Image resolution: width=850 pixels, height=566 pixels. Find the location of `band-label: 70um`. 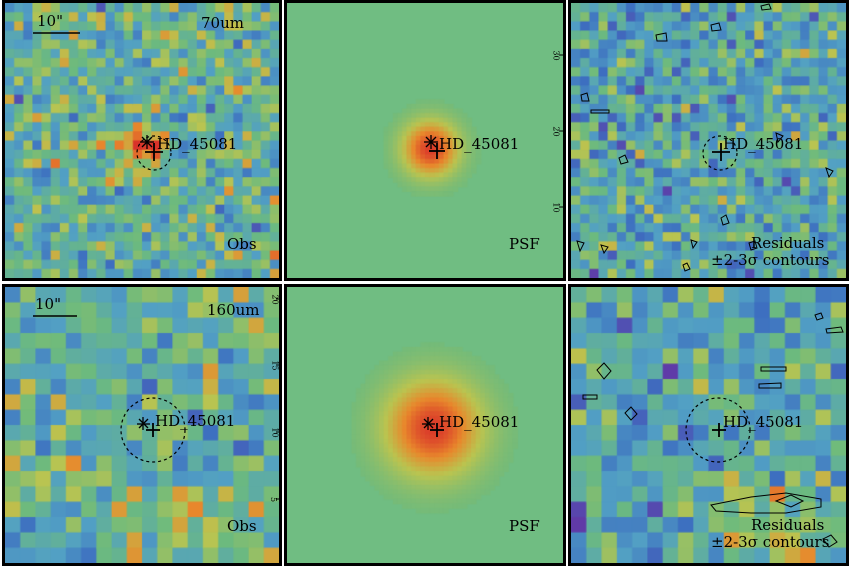

band-label: 70um is located at coordinates (222, 23).